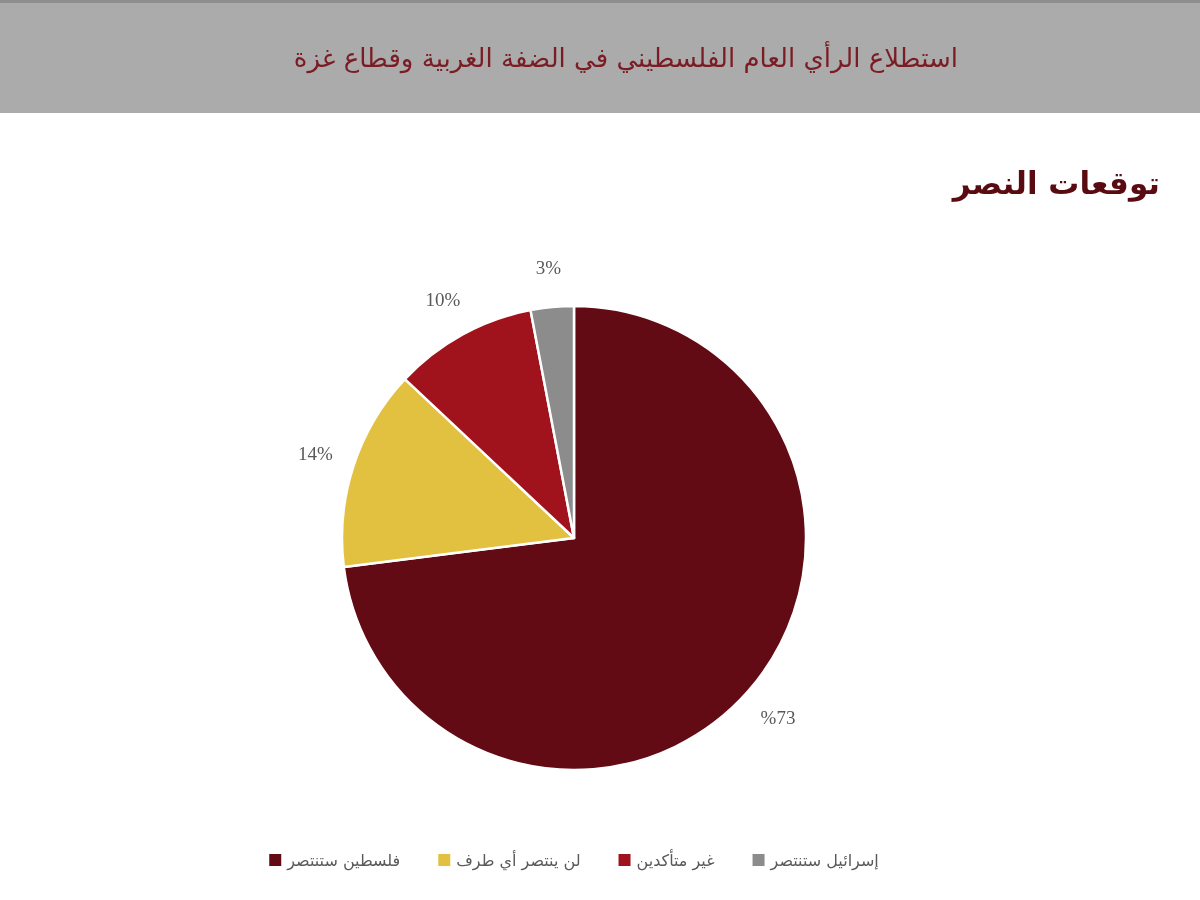 Image resolution: width=1200 pixels, height=900 pixels. Describe the element at coordinates (675, 859) in the screenshot. I see `legend-label: غير متأكدين` at that location.